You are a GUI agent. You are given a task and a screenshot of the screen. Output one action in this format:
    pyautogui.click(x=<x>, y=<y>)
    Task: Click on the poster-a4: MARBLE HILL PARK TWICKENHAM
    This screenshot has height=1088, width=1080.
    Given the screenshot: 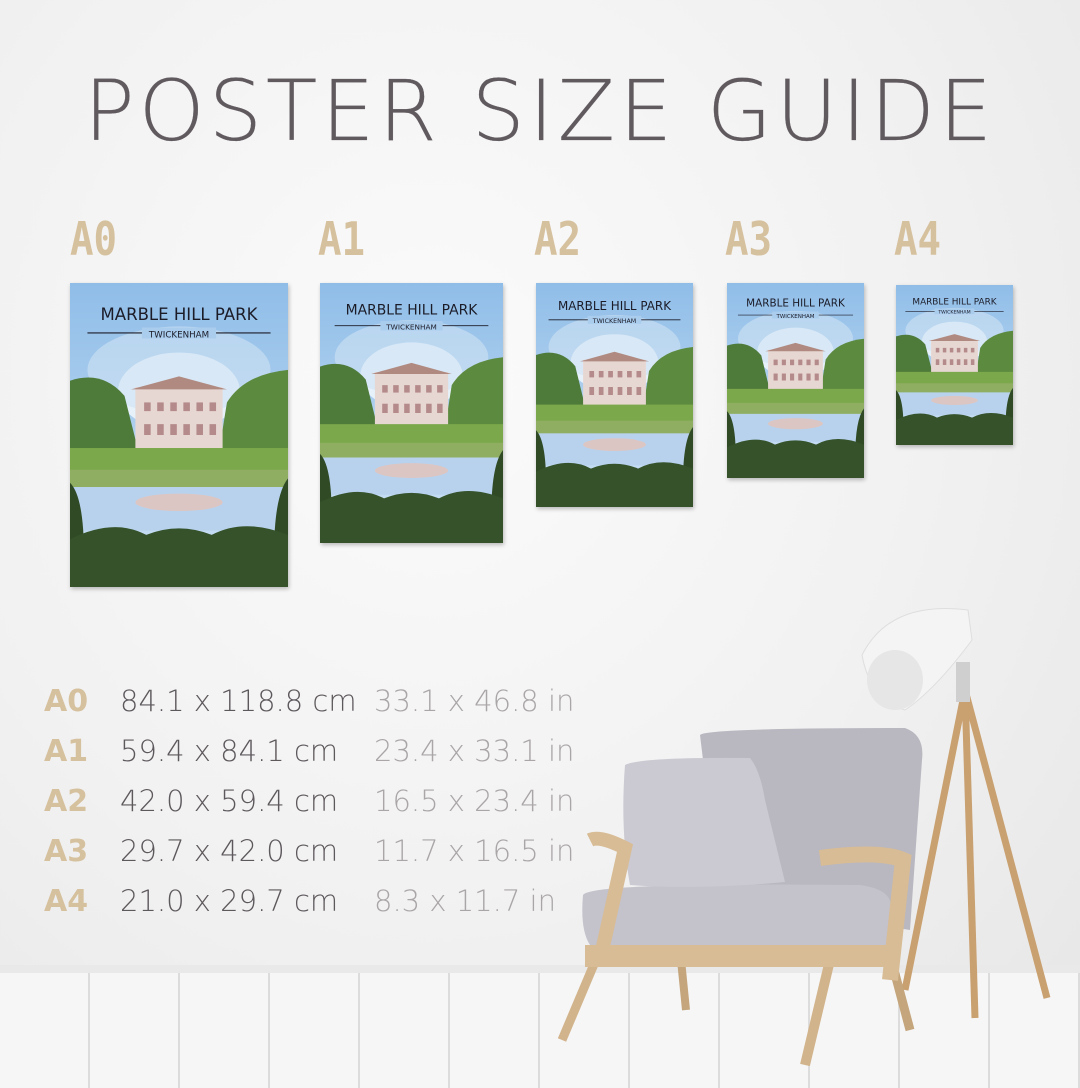 What is the action you would take?
    pyautogui.click(x=954, y=365)
    